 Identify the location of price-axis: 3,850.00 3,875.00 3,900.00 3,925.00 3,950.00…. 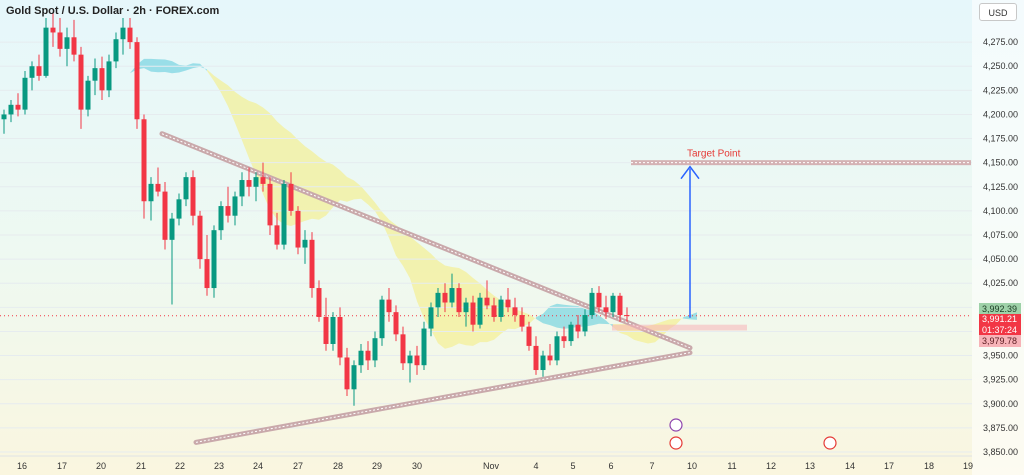
(998, 237).